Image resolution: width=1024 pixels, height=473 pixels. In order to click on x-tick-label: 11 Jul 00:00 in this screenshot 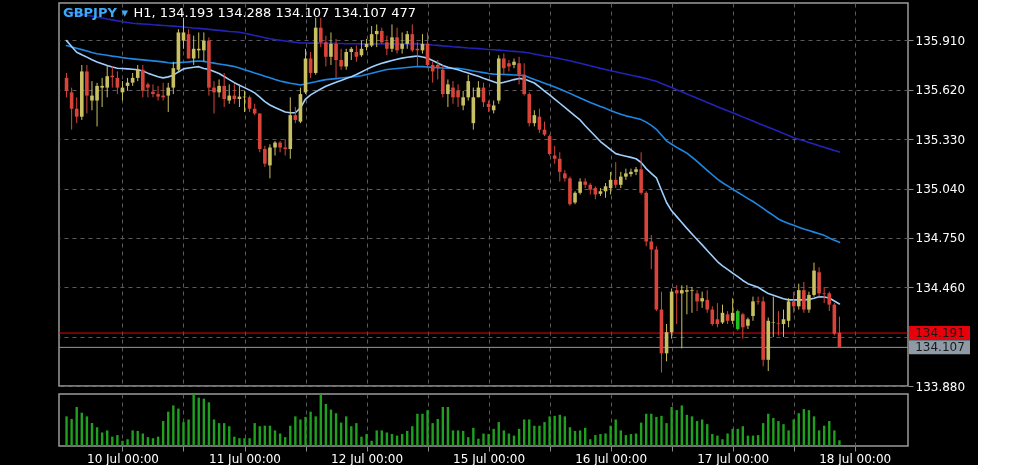, I will do `click(245, 458)`.